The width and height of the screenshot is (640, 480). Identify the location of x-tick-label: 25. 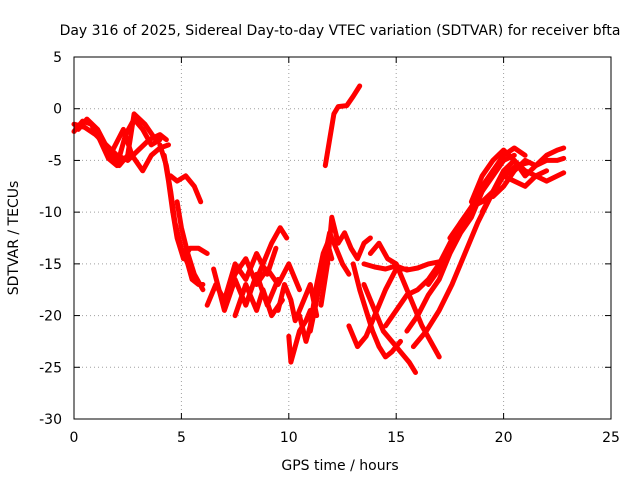
(611, 438).